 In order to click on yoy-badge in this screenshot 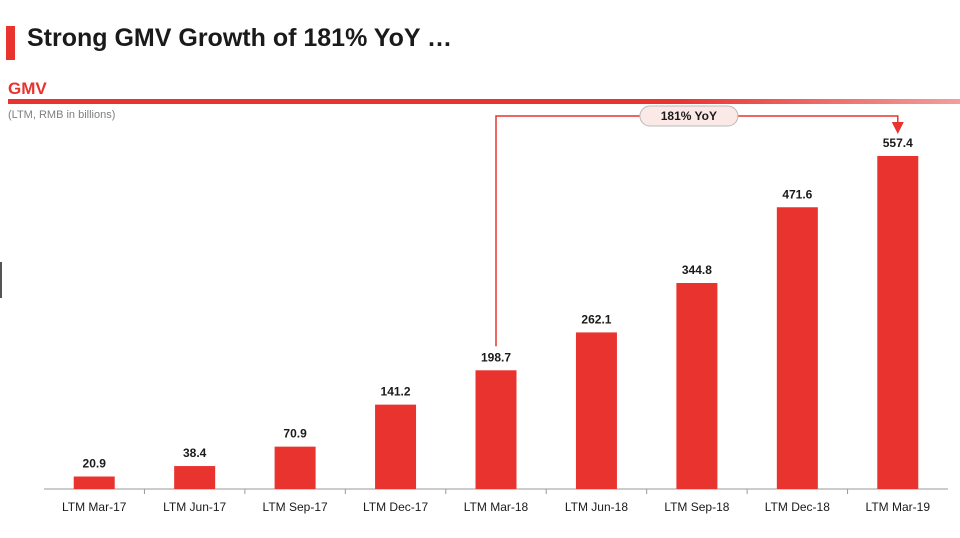, I will do `click(689, 116)`.